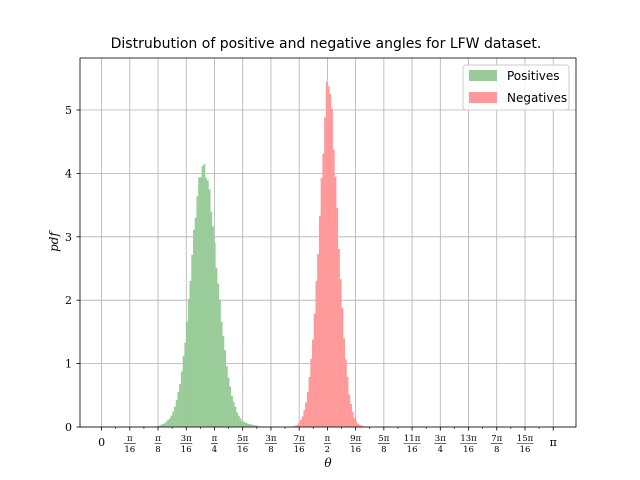 The image size is (640, 480). Describe the element at coordinates (468, 439) in the screenshot. I see `x-tick-label-numerator: 13π` at that location.